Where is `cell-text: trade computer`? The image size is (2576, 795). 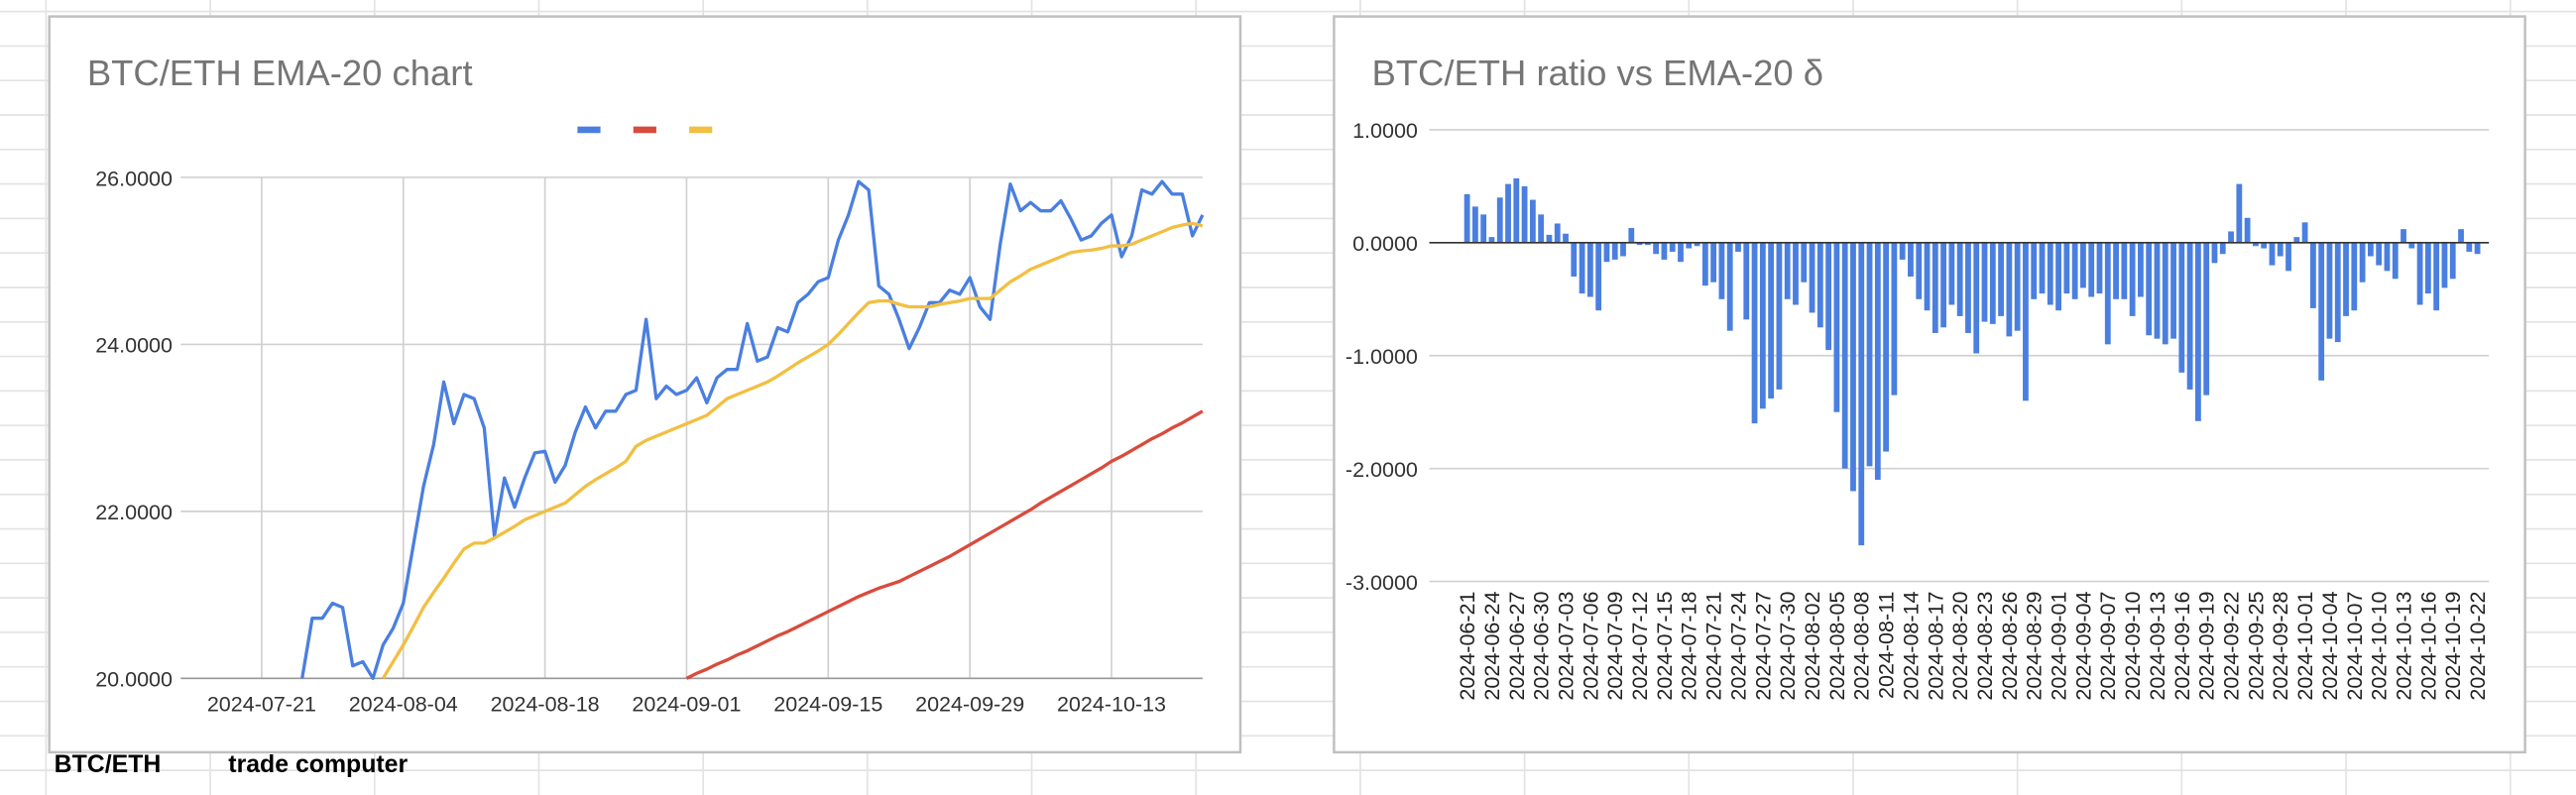
cell-text: trade computer is located at coordinates (318, 764).